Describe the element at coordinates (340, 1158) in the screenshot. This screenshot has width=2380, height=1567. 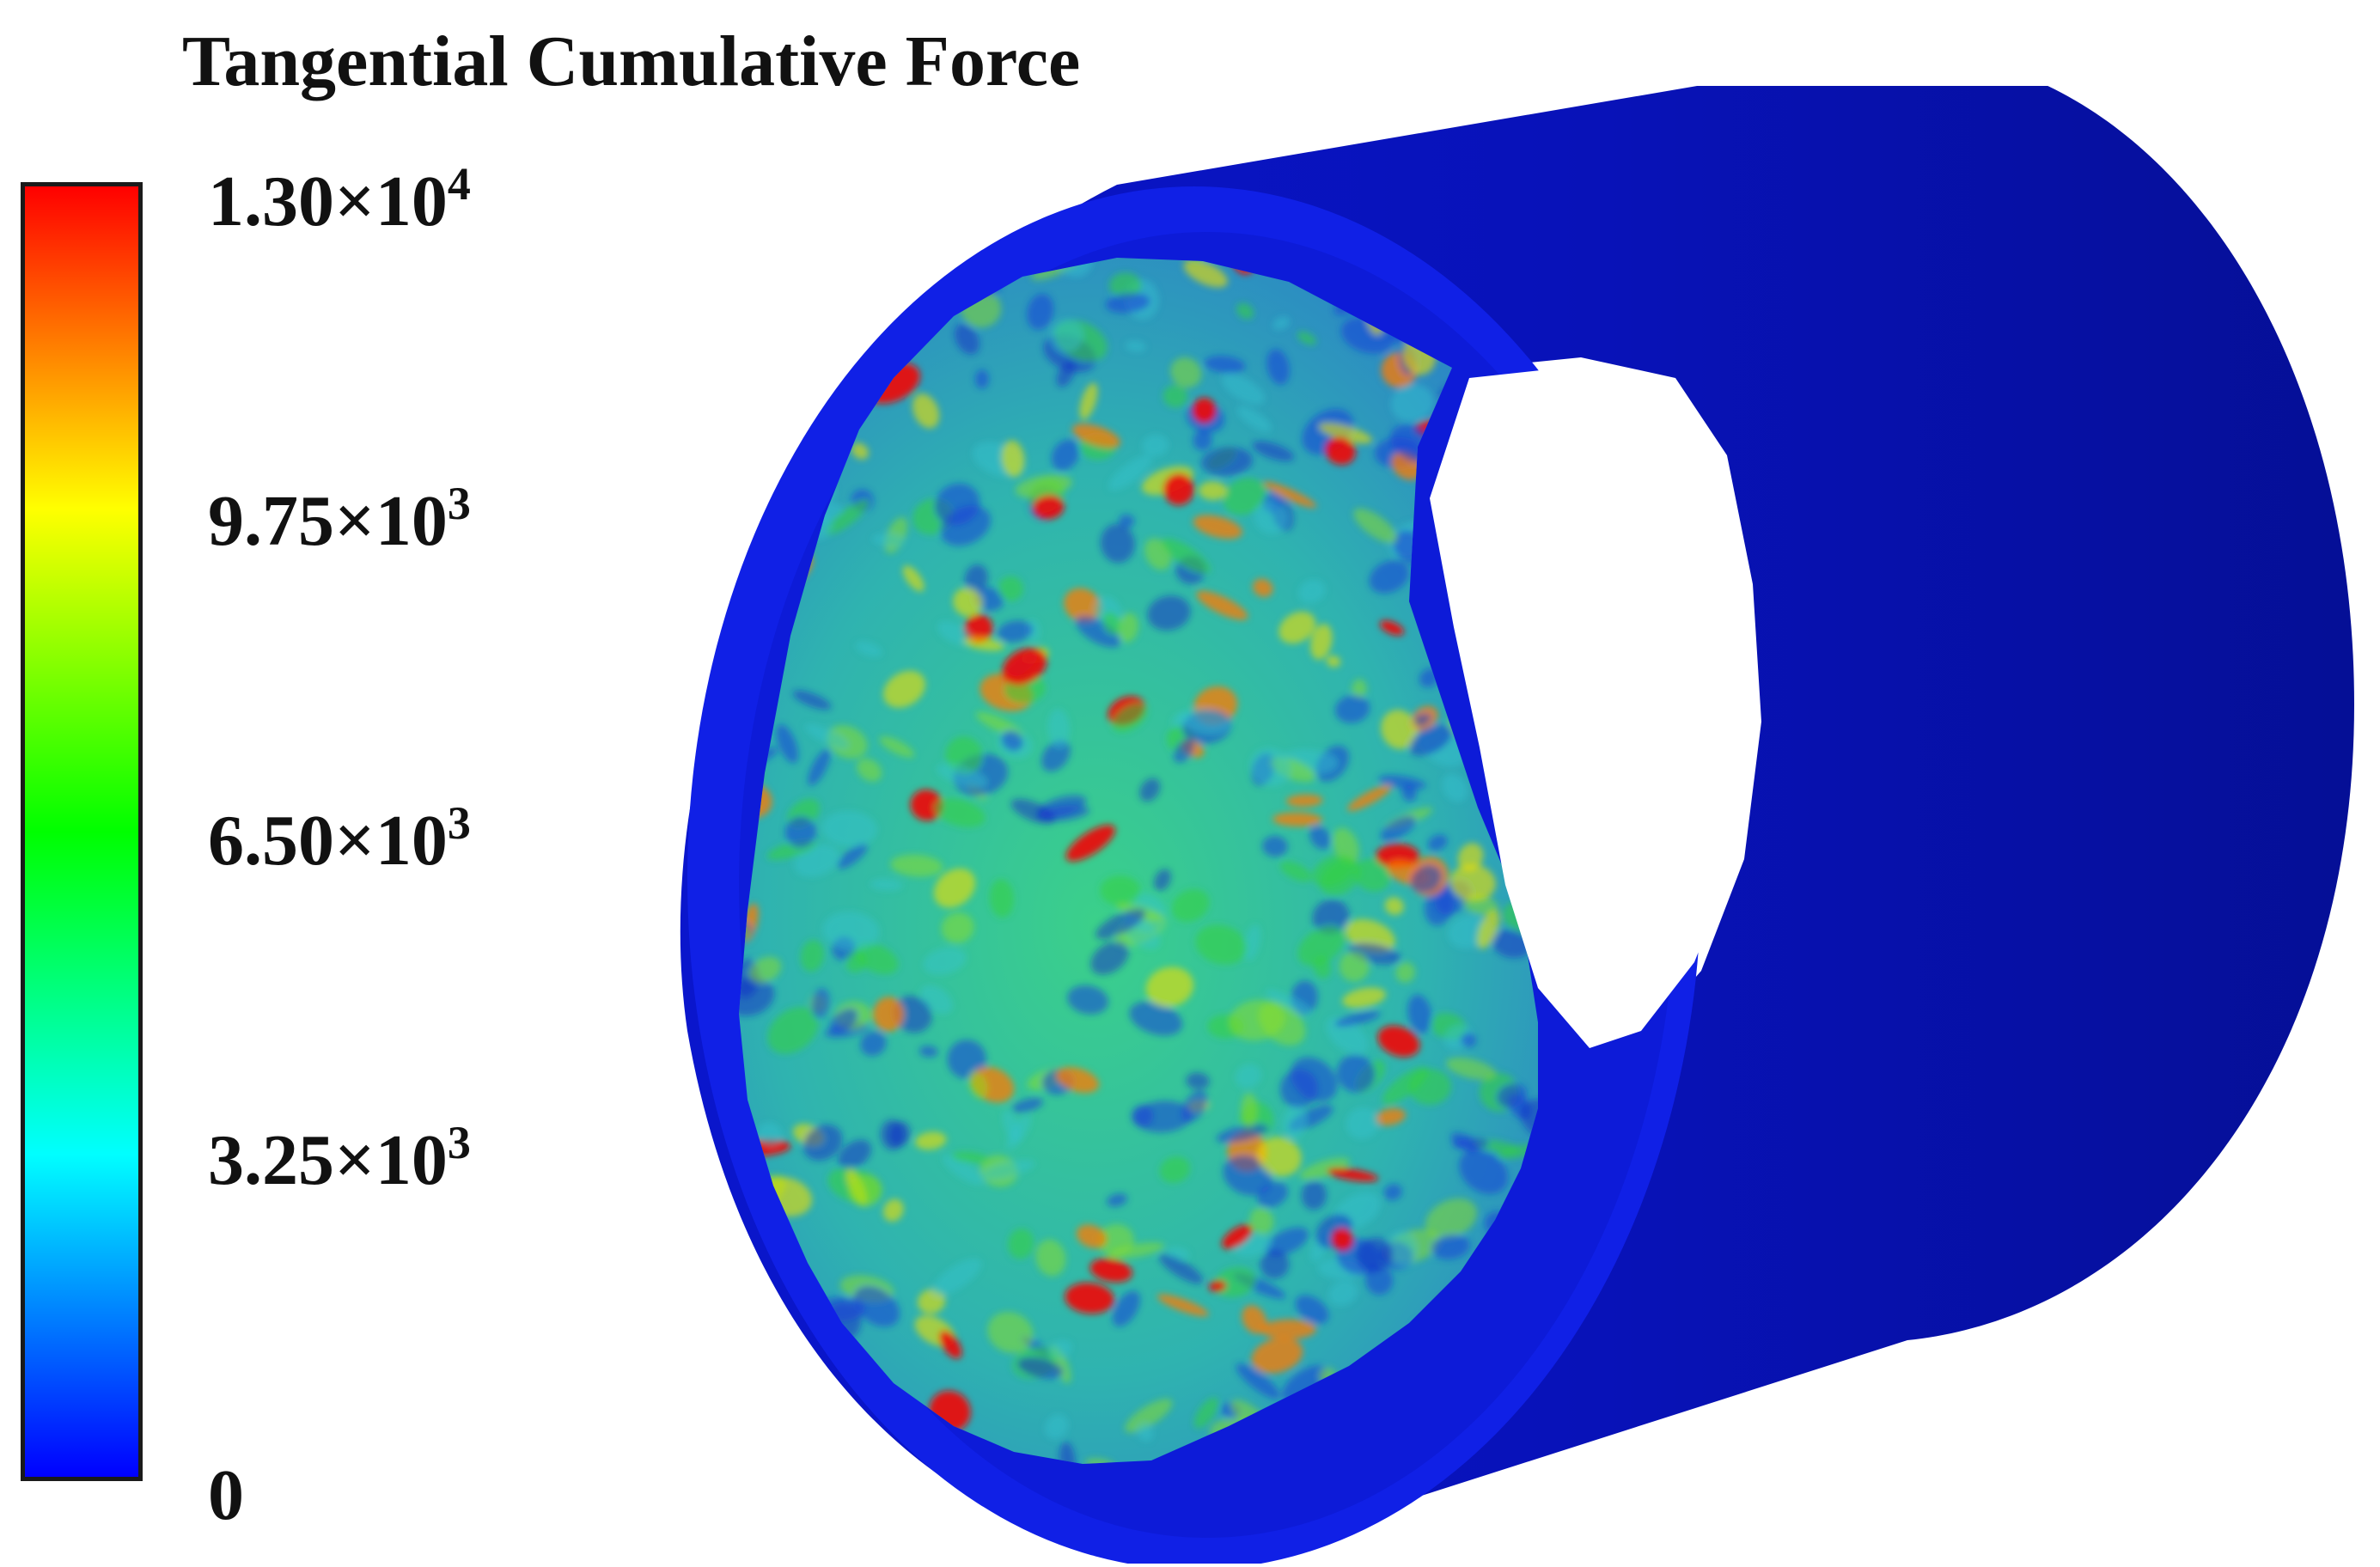
I see `colorbar-tick-1: 3.25×10³` at that location.